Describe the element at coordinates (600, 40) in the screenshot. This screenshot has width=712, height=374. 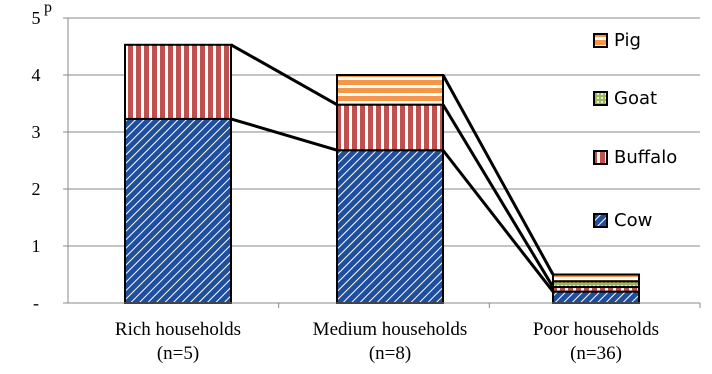
I see `legend-swatch-pig` at that location.